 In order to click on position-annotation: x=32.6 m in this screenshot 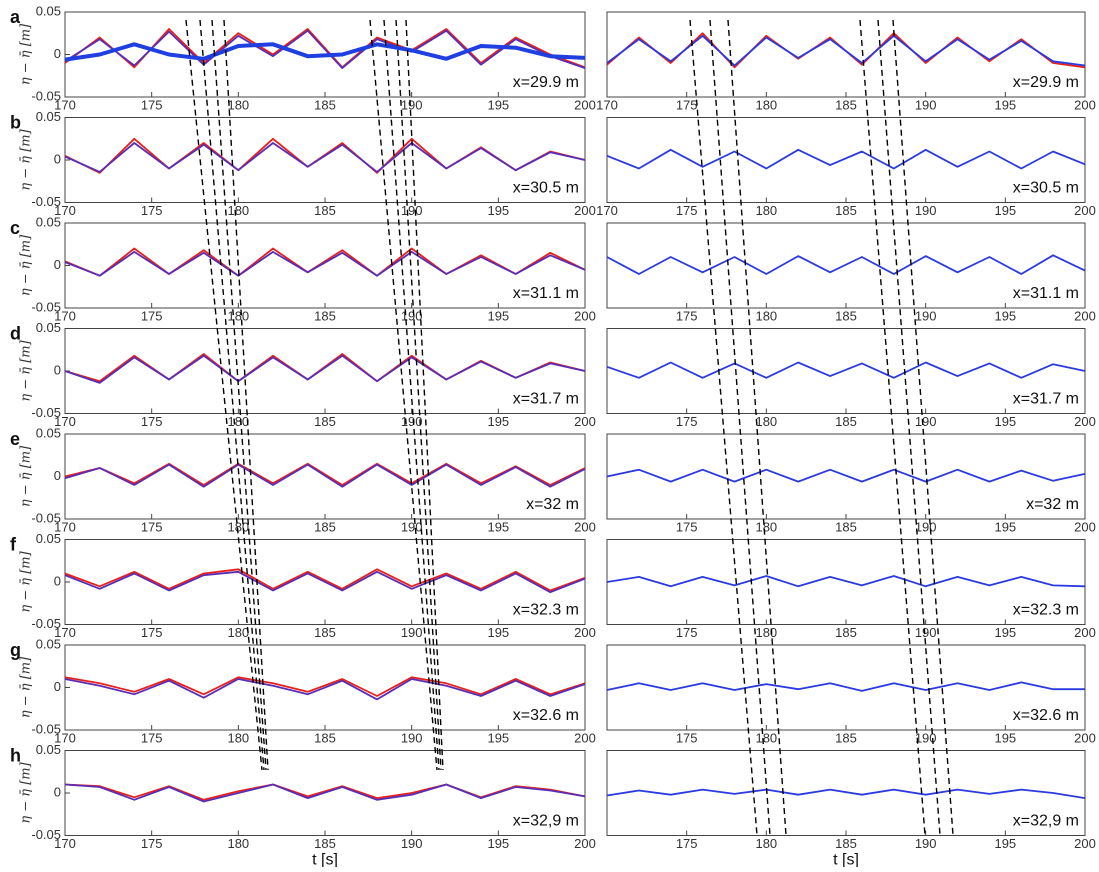, I will do `click(1046, 715)`.